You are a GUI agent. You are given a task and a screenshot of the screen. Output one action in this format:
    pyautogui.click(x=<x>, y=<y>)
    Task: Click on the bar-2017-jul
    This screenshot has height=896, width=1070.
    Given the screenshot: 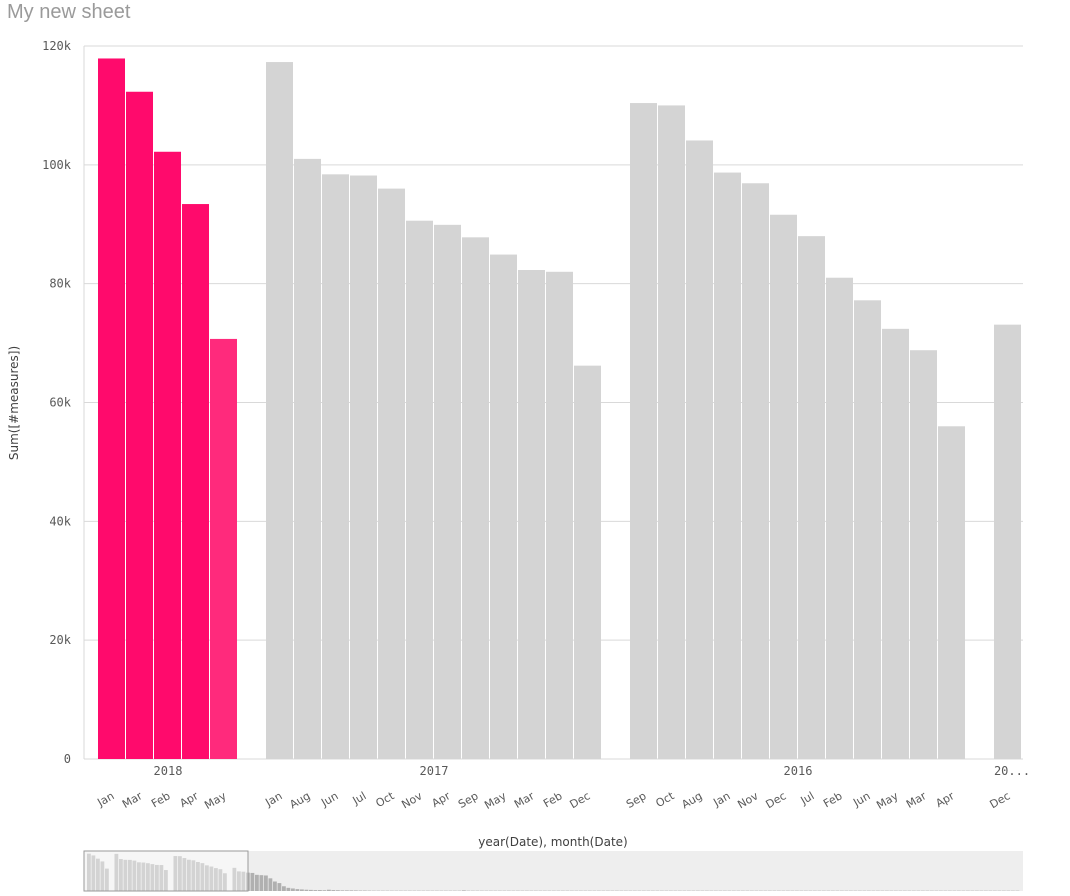 What is the action you would take?
    pyautogui.click(x=363, y=467)
    